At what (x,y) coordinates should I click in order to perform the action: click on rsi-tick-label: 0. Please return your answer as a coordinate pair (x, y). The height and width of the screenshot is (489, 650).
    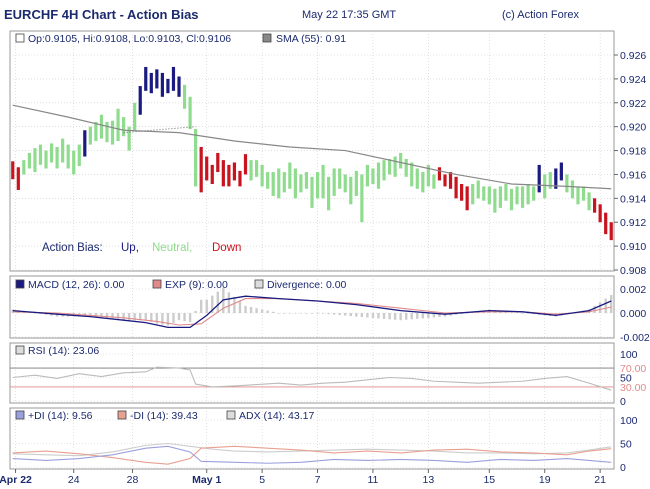
    Looking at the image, I should click on (623, 402).